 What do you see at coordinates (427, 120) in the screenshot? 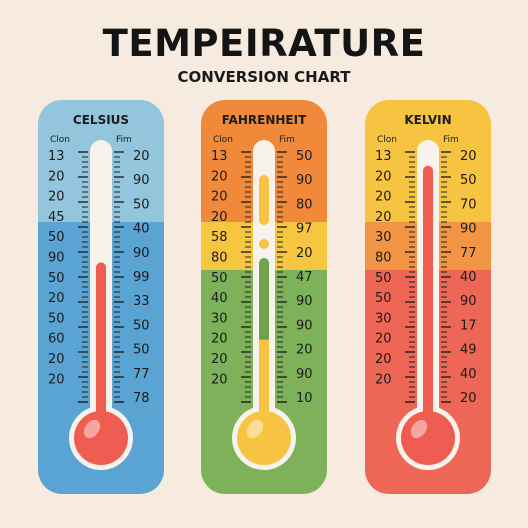
I see `thermometer-name: KELVIN` at bounding box center [427, 120].